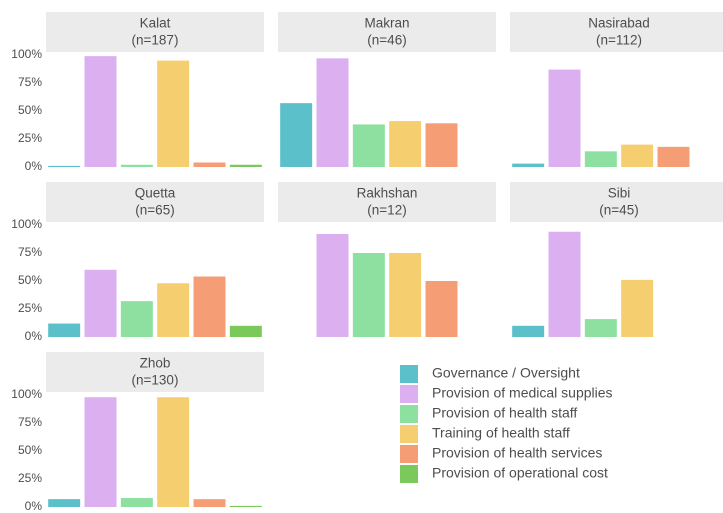  Describe the element at coordinates (386, 23) in the screenshot. I see `facet-title: Makran` at that location.